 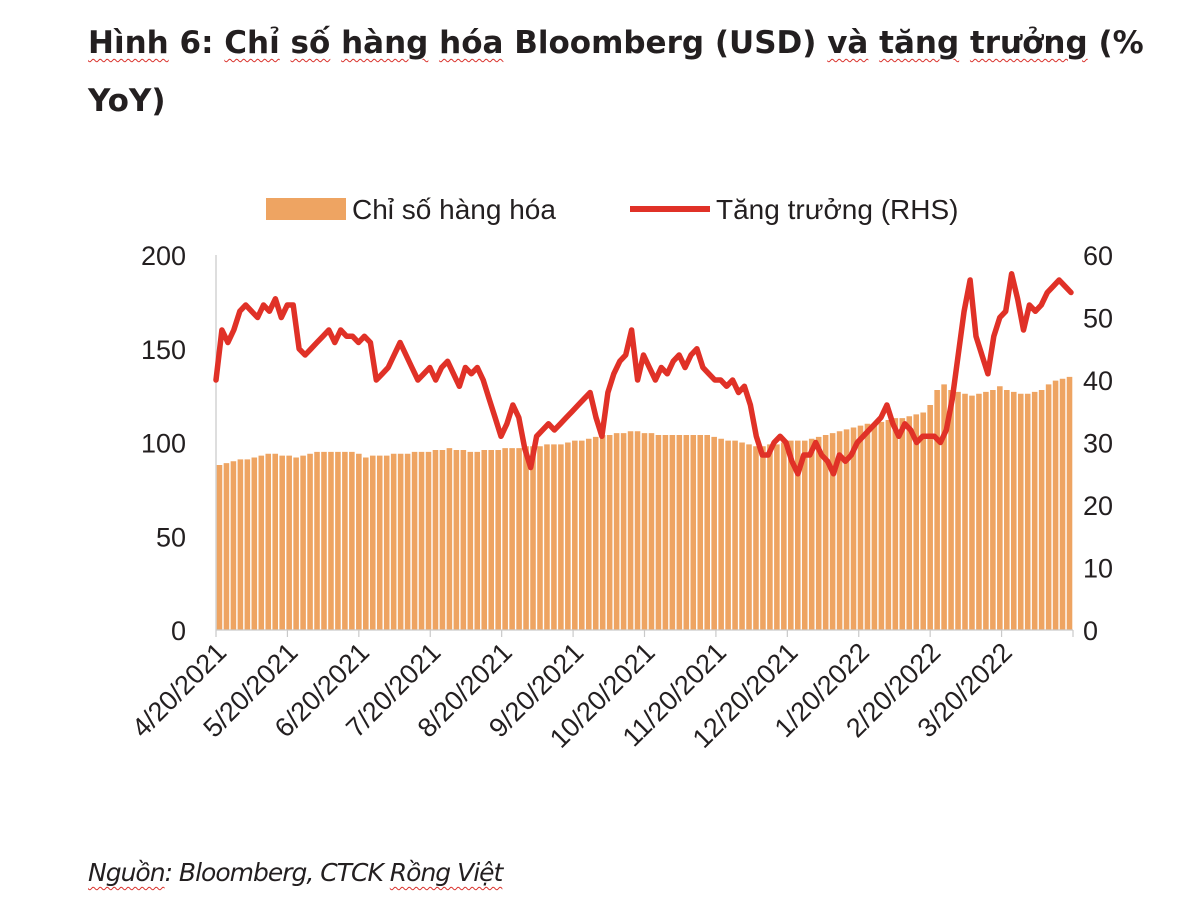 I want to click on title-word-truong: trưởng, so click(x=1028, y=43).